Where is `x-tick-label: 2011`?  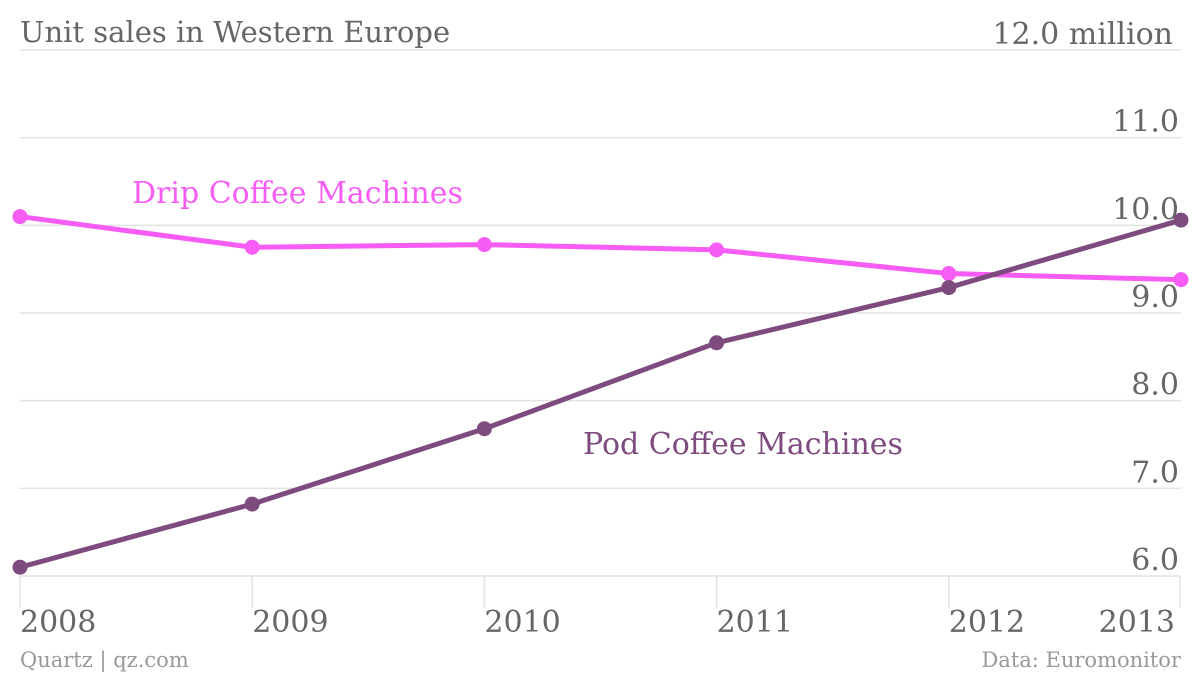
x-tick-label: 2011 is located at coordinates (755, 622).